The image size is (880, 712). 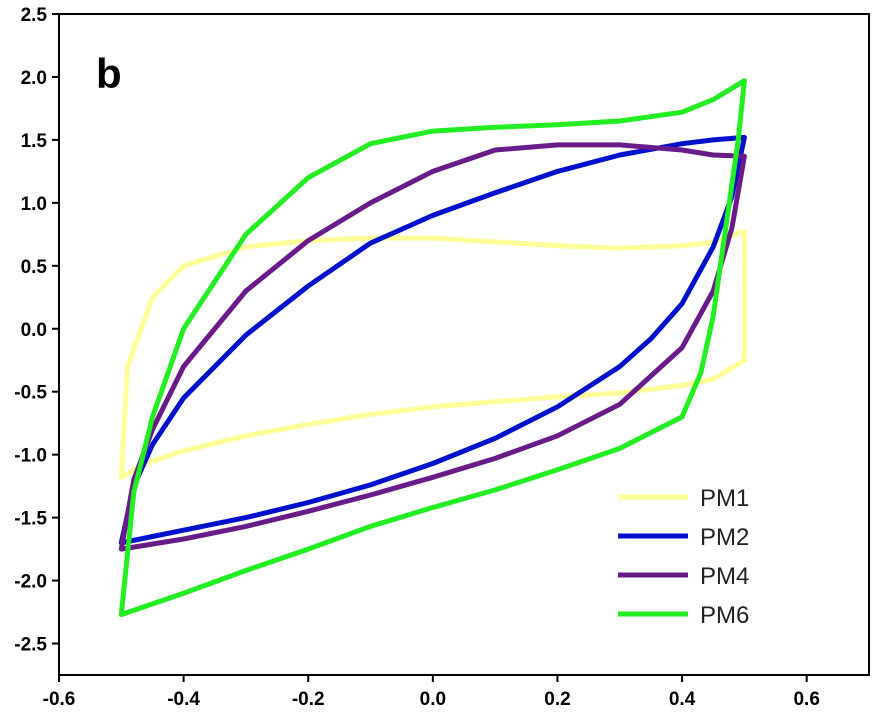 What do you see at coordinates (34, 141) in the screenshot?
I see `y-tick-label: 1.5` at bounding box center [34, 141].